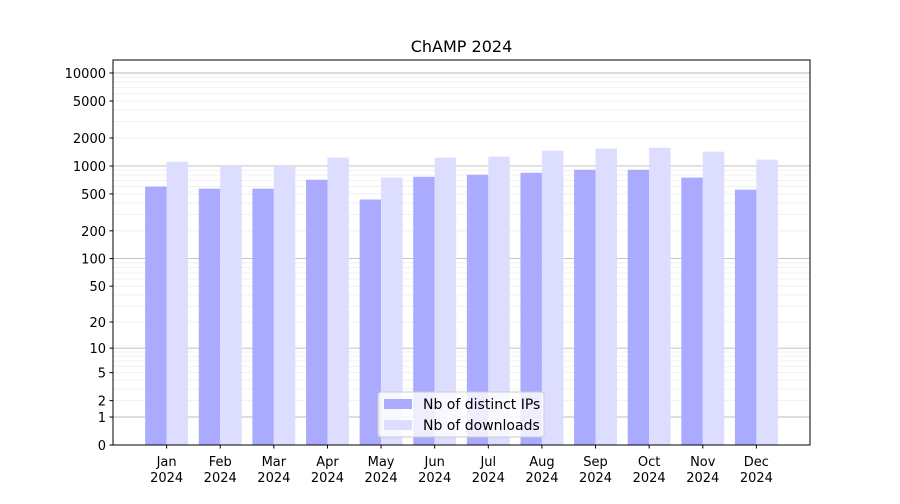 This screenshot has width=900, height=504. Describe the element at coordinates (97, 287) in the screenshot. I see `y-tick-label: 50` at that location.